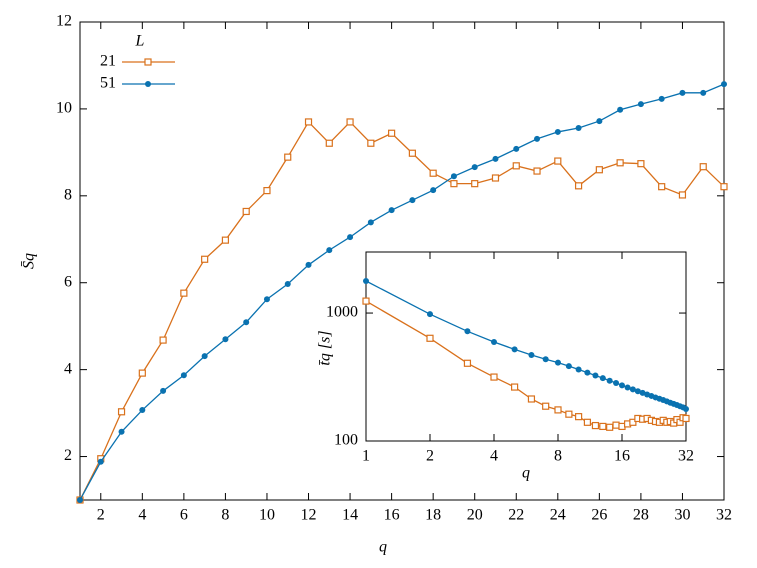  Describe the element at coordinates (641, 515) in the screenshot. I see `x-tick-label: 28` at that location.